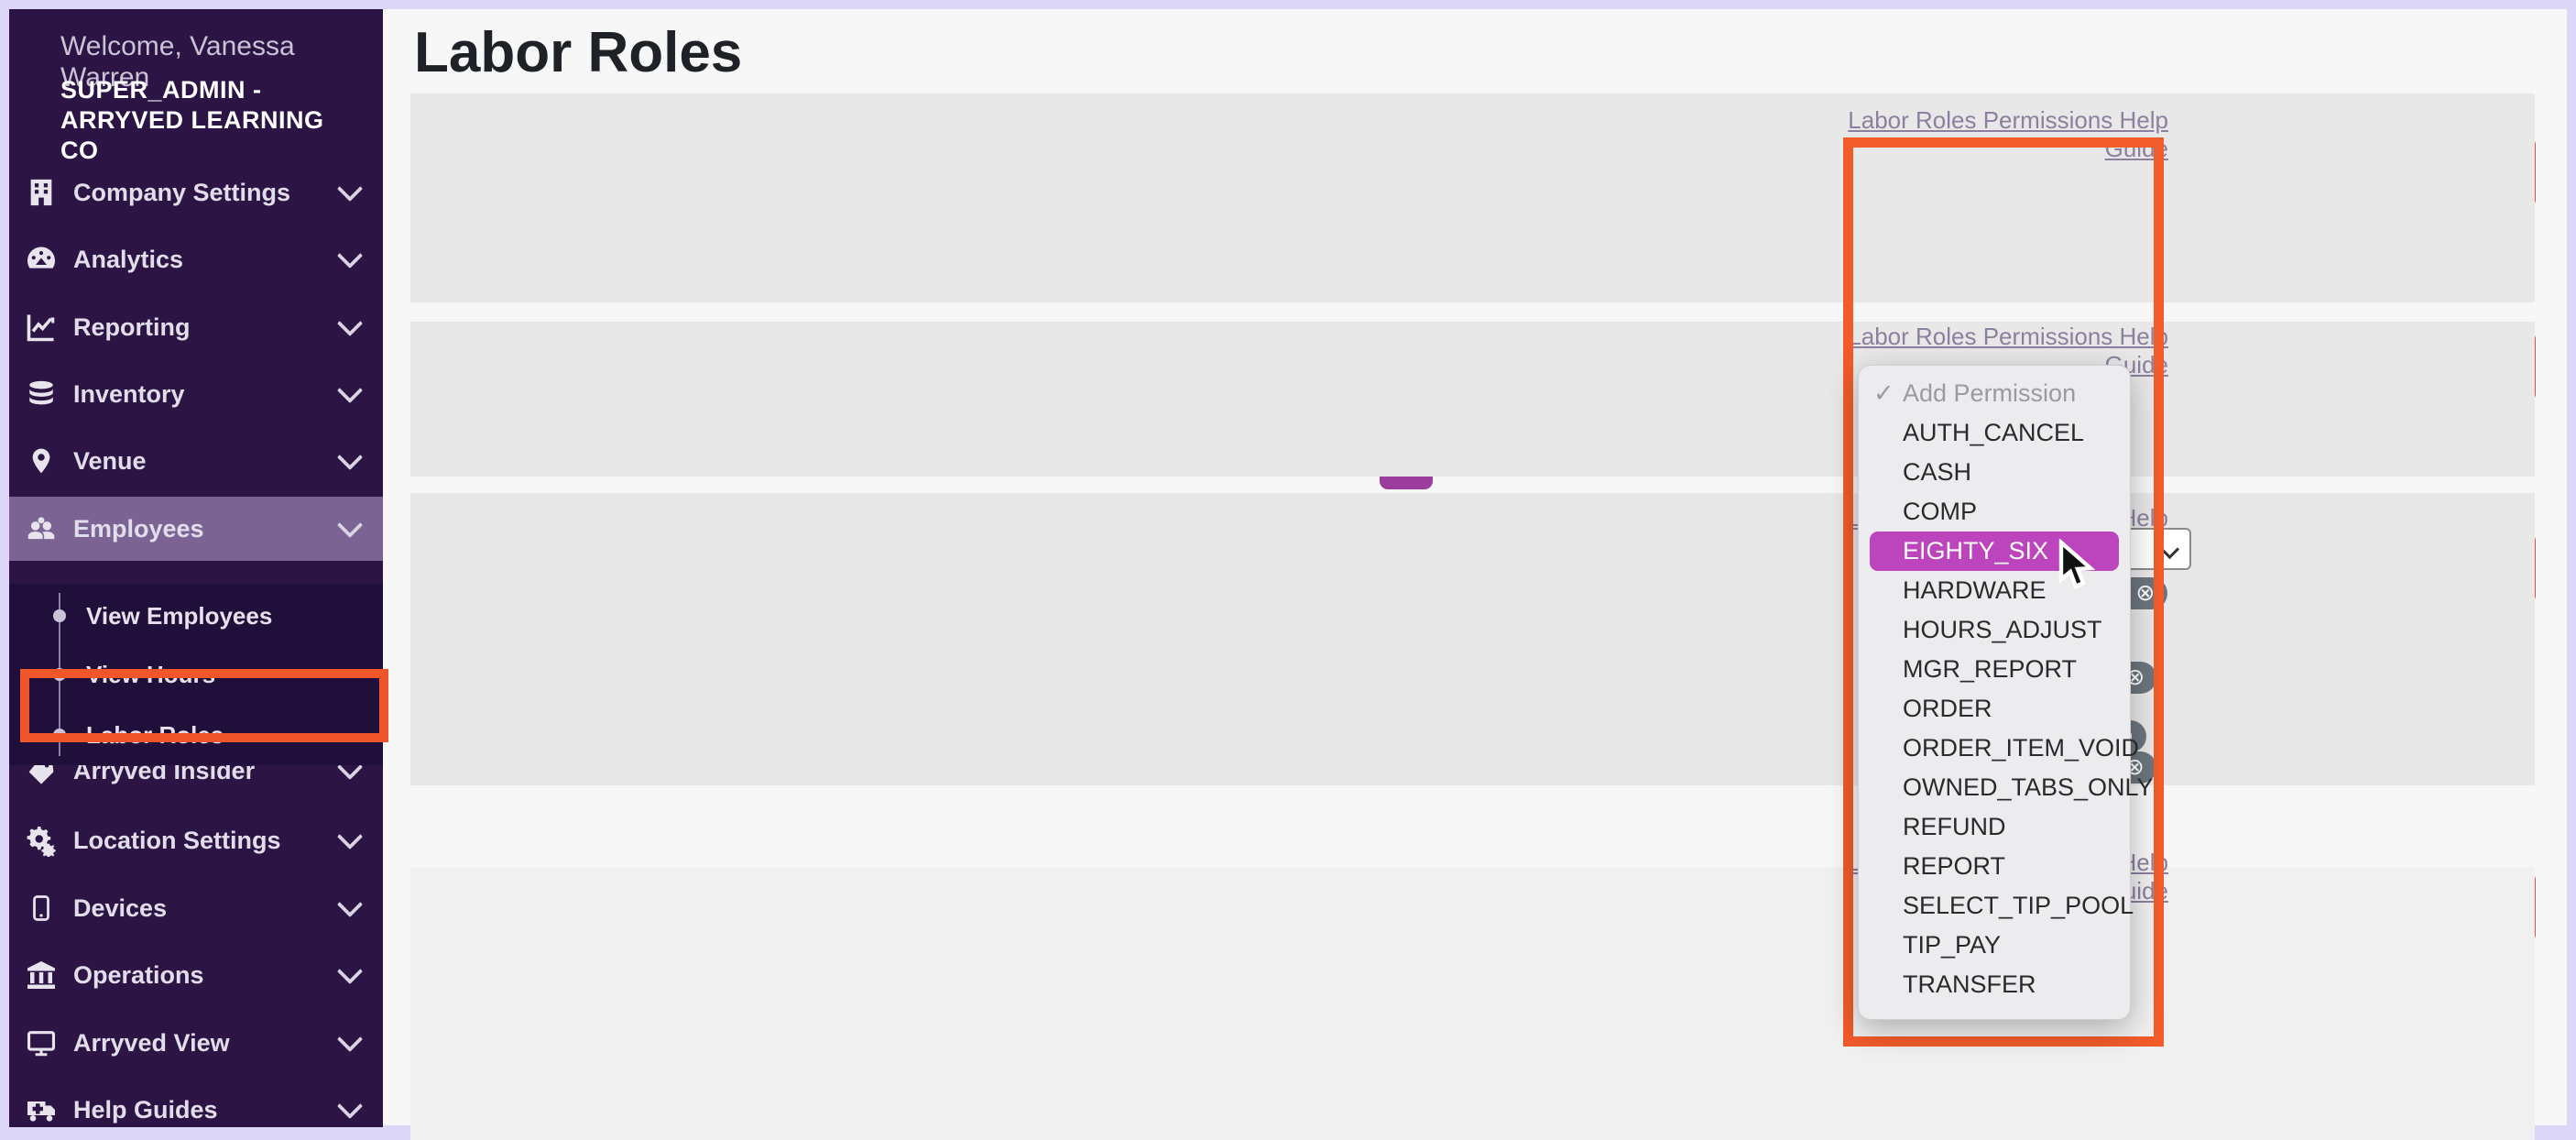 This screenshot has height=1140, width=2576. I want to click on mouse-cursor-icon, so click(2077, 564).